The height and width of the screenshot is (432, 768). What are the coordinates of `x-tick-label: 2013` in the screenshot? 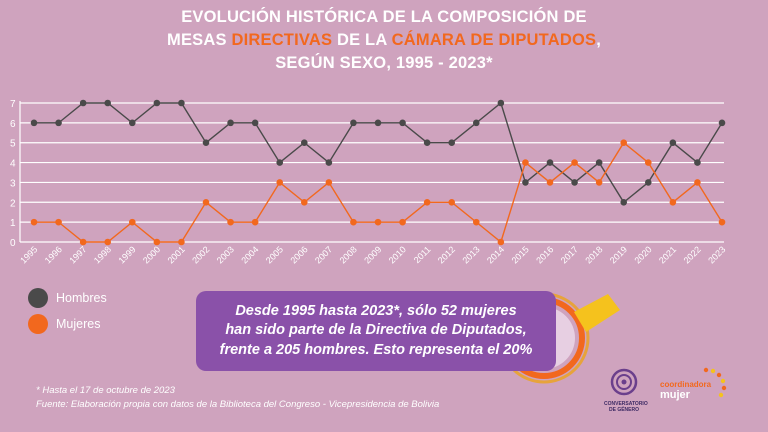 It's located at (470, 254).